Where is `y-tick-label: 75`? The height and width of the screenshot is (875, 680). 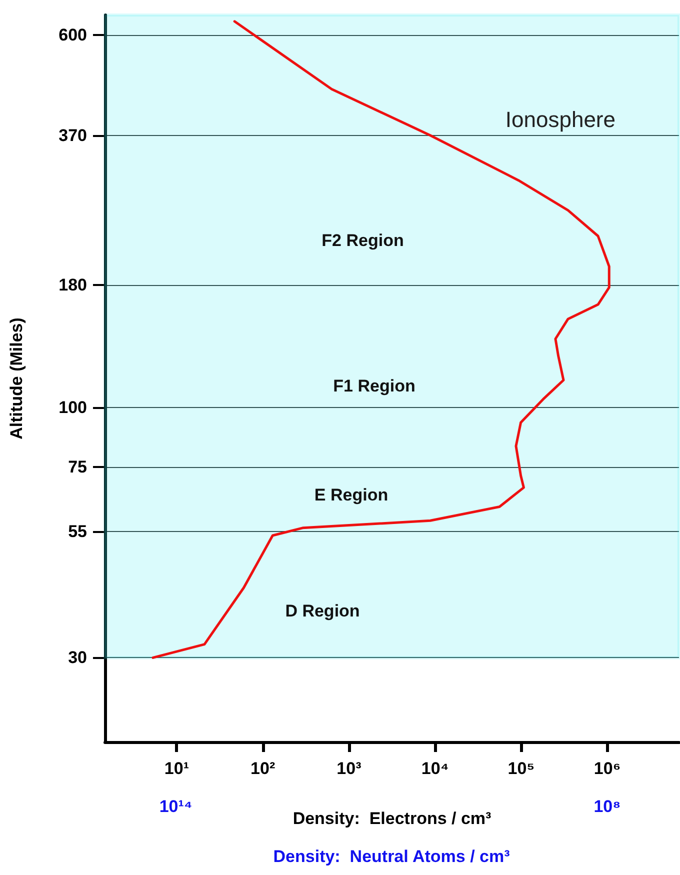
y-tick-label: 75 is located at coordinates (77, 467).